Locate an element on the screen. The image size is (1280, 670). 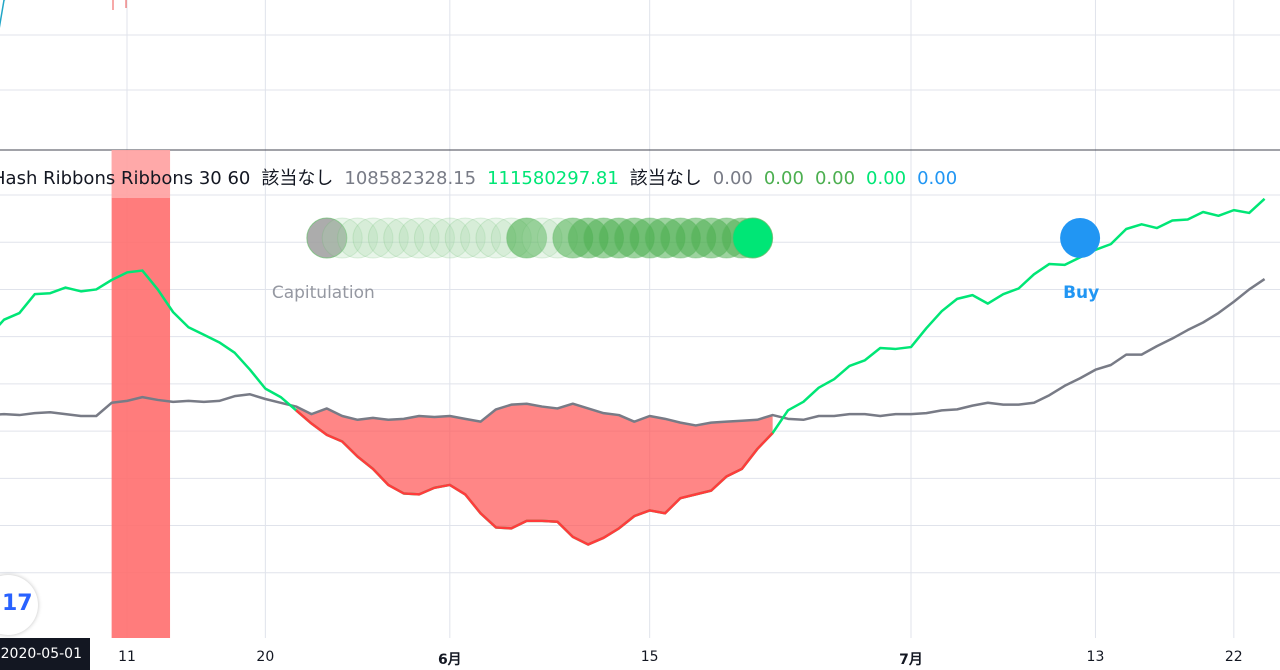
capitulation-fill-area is located at coordinates (534, 474).